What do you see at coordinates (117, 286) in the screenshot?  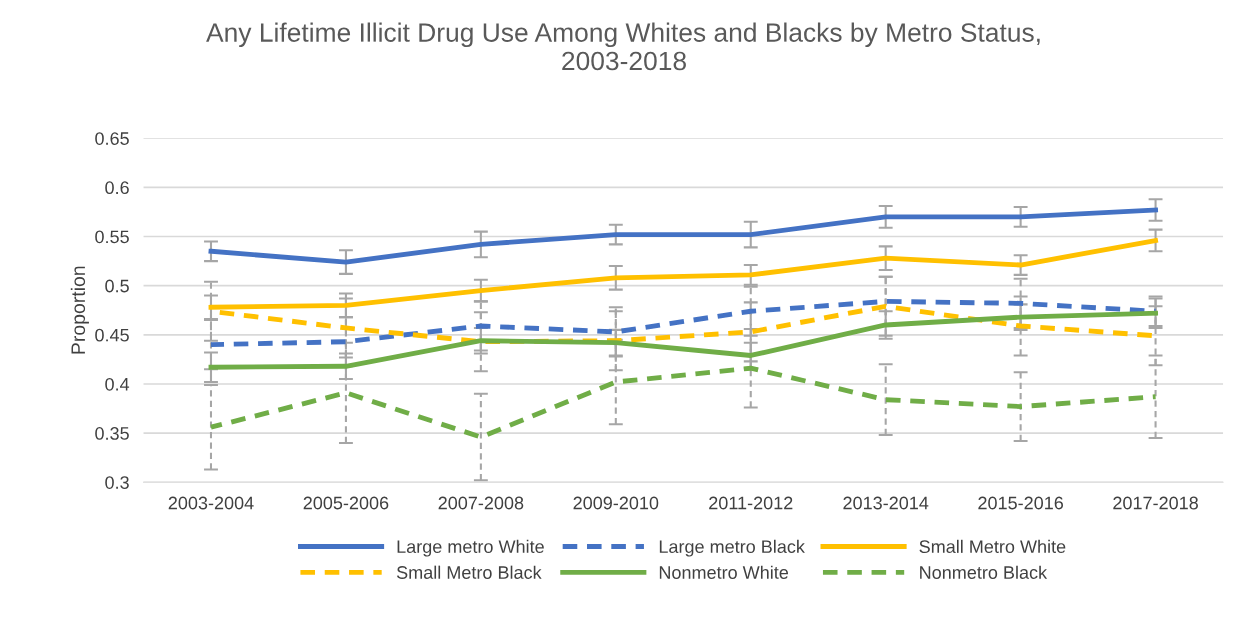 I see `y-tick-label: 0.5` at bounding box center [117, 286].